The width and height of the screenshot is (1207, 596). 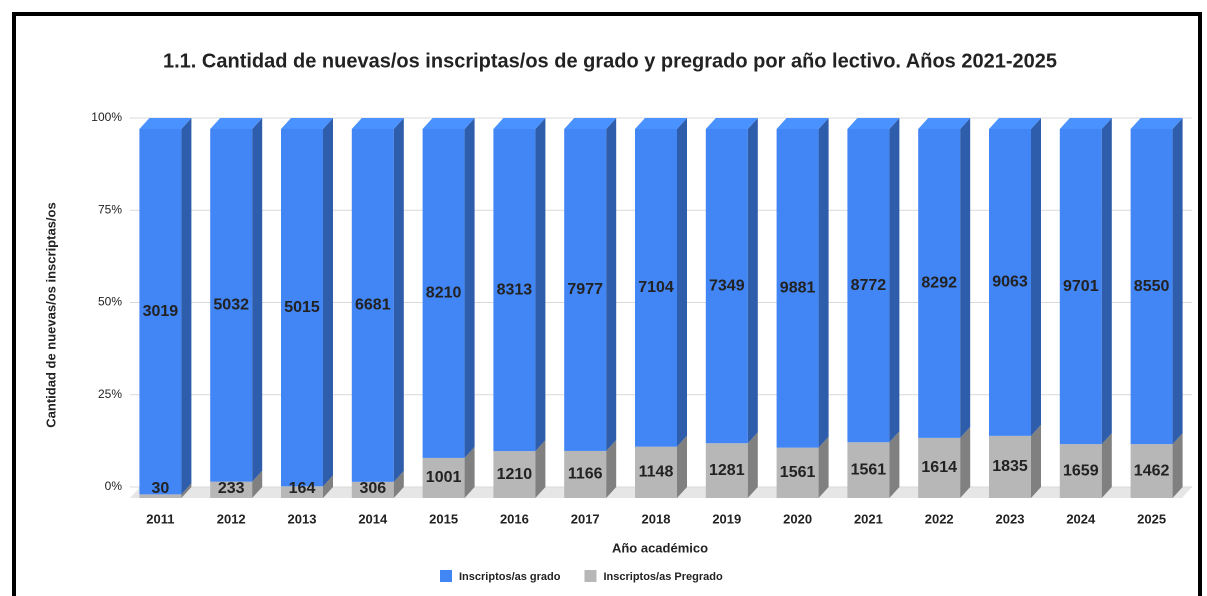 I want to click on data-label: 1659, so click(x=1081, y=470).